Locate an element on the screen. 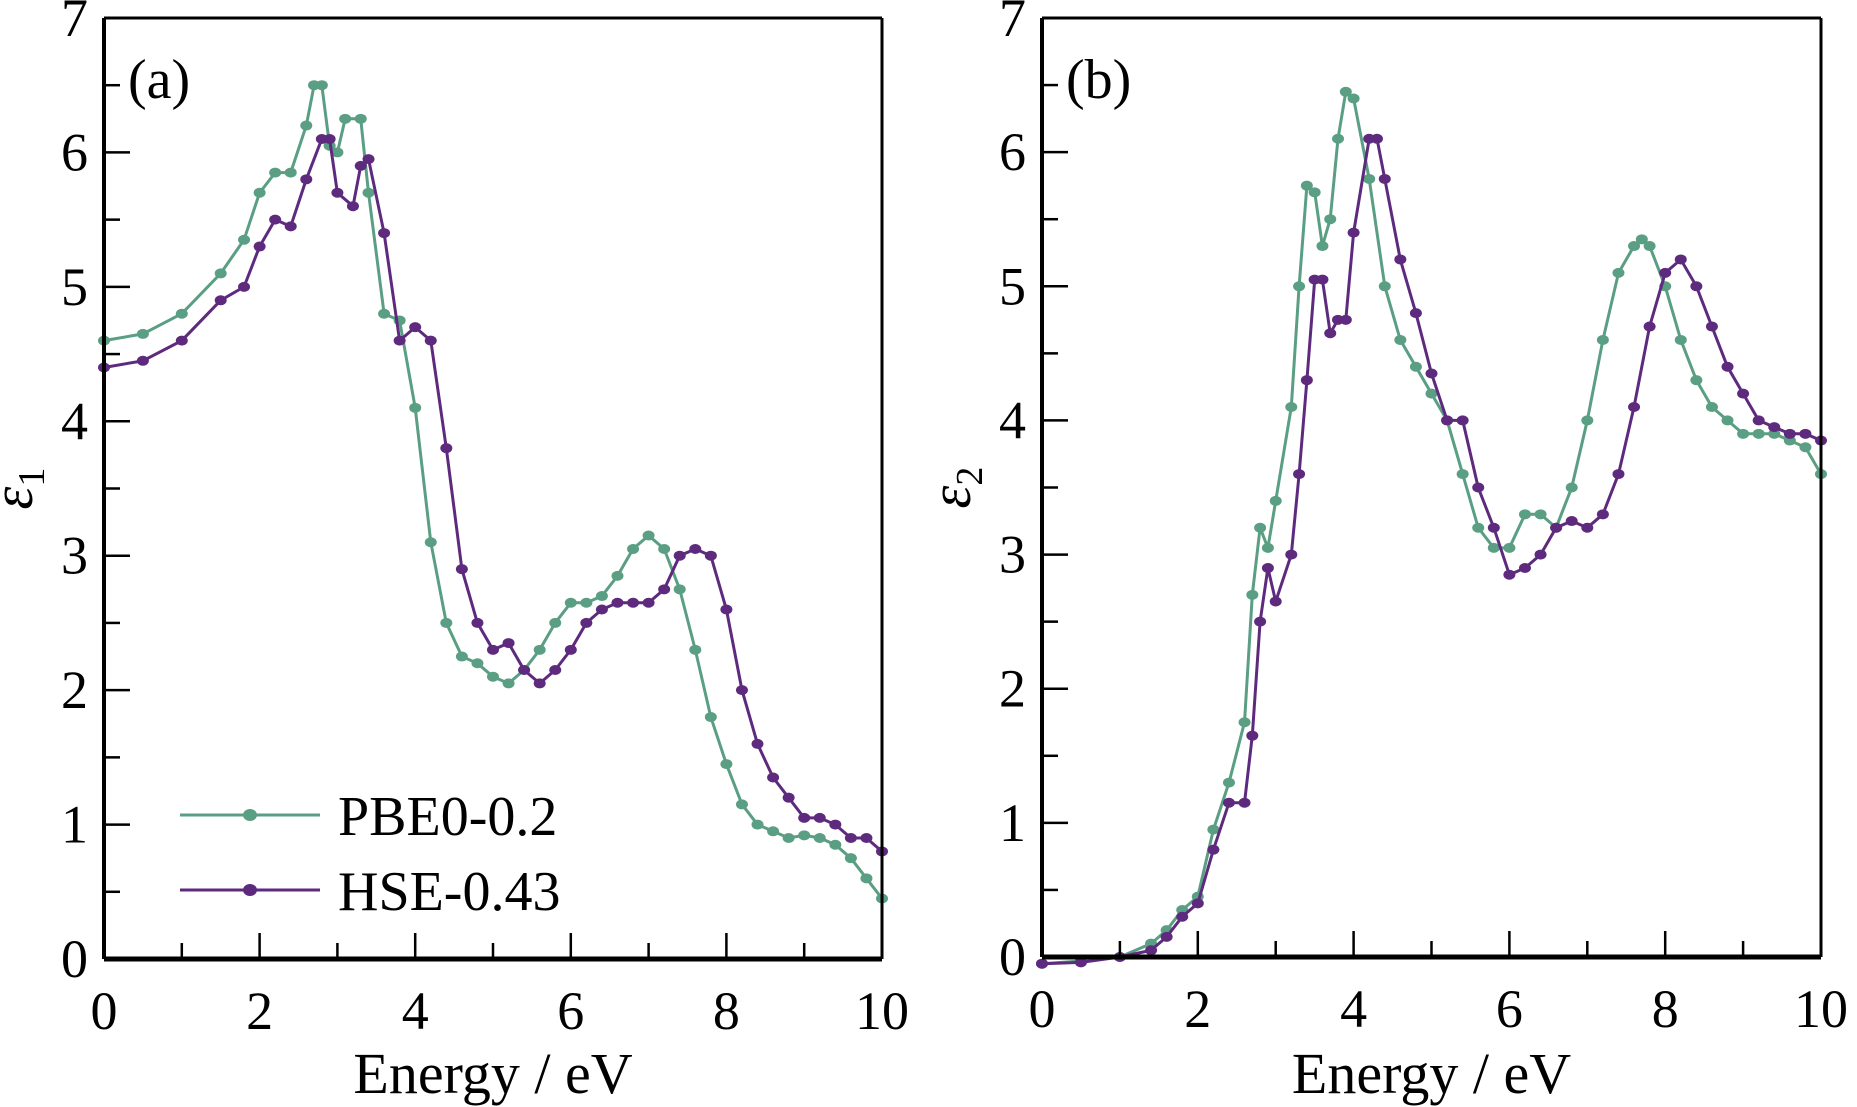 The image size is (1857, 1107). legend-item: HSE-0.43 is located at coordinates (370, 892).